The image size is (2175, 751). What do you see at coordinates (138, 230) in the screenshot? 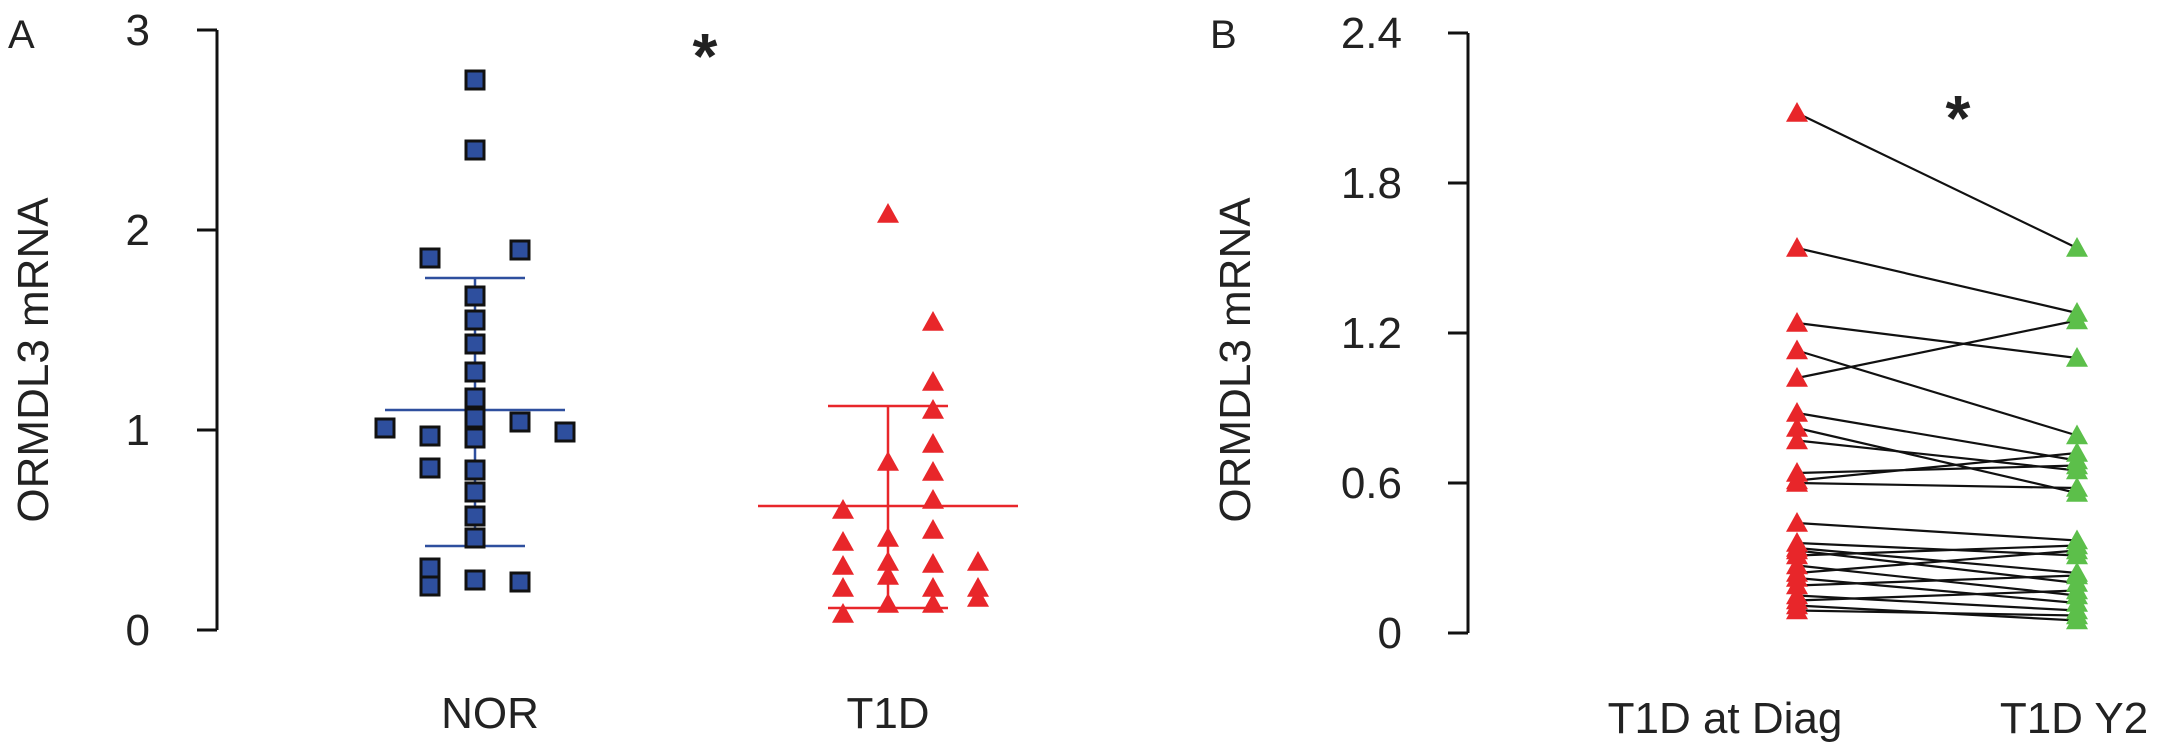
I see `panel-a-ytick-label: 2` at bounding box center [138, 230].